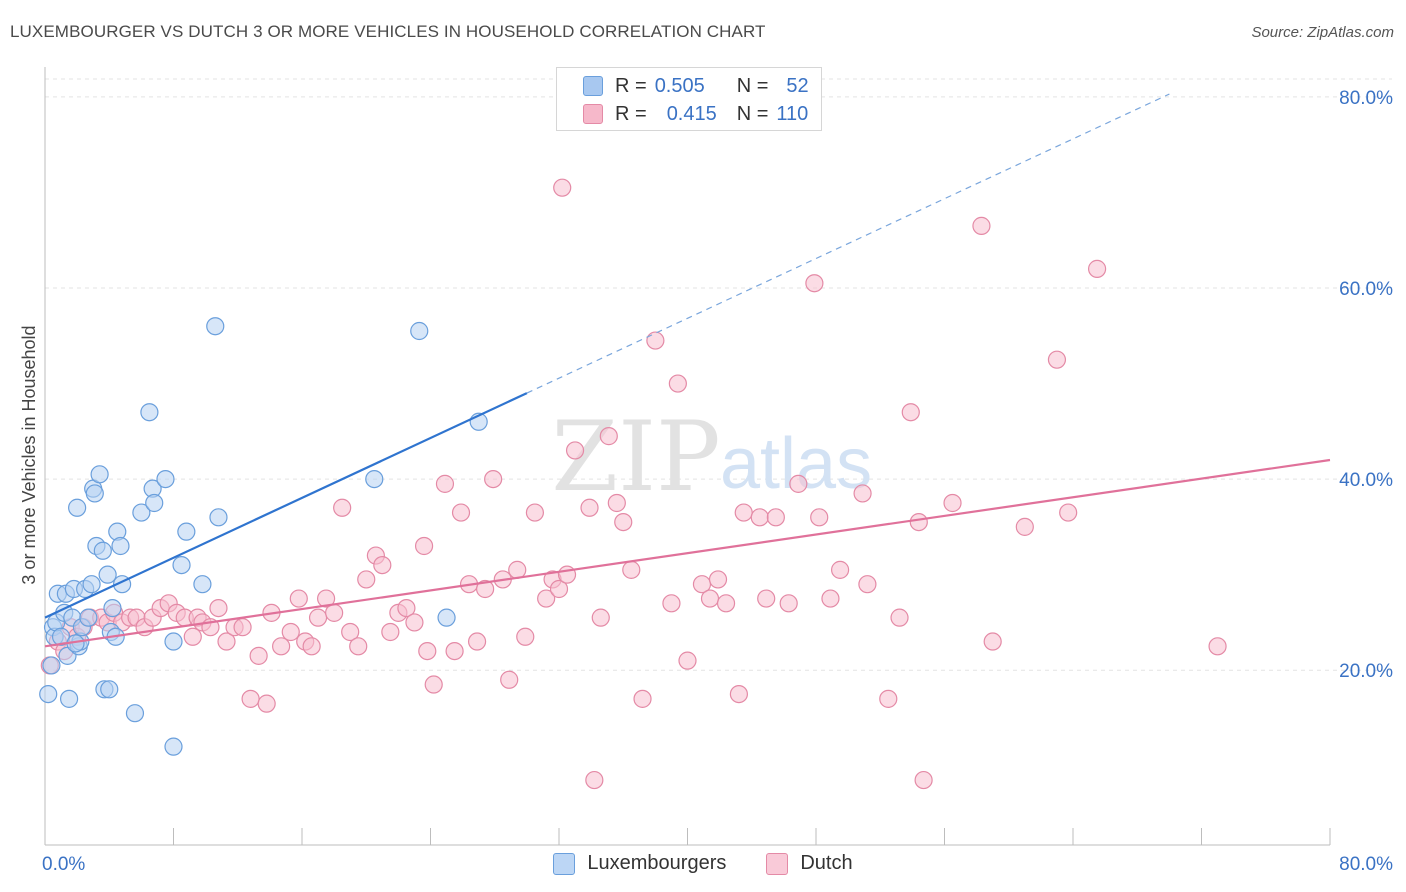 This screenshot has height=892, width=1406. Describe the element at coordinates (639, 863) in the screenshot. I see `series-legend-luxembourgers: Luxembourgers` at that location.